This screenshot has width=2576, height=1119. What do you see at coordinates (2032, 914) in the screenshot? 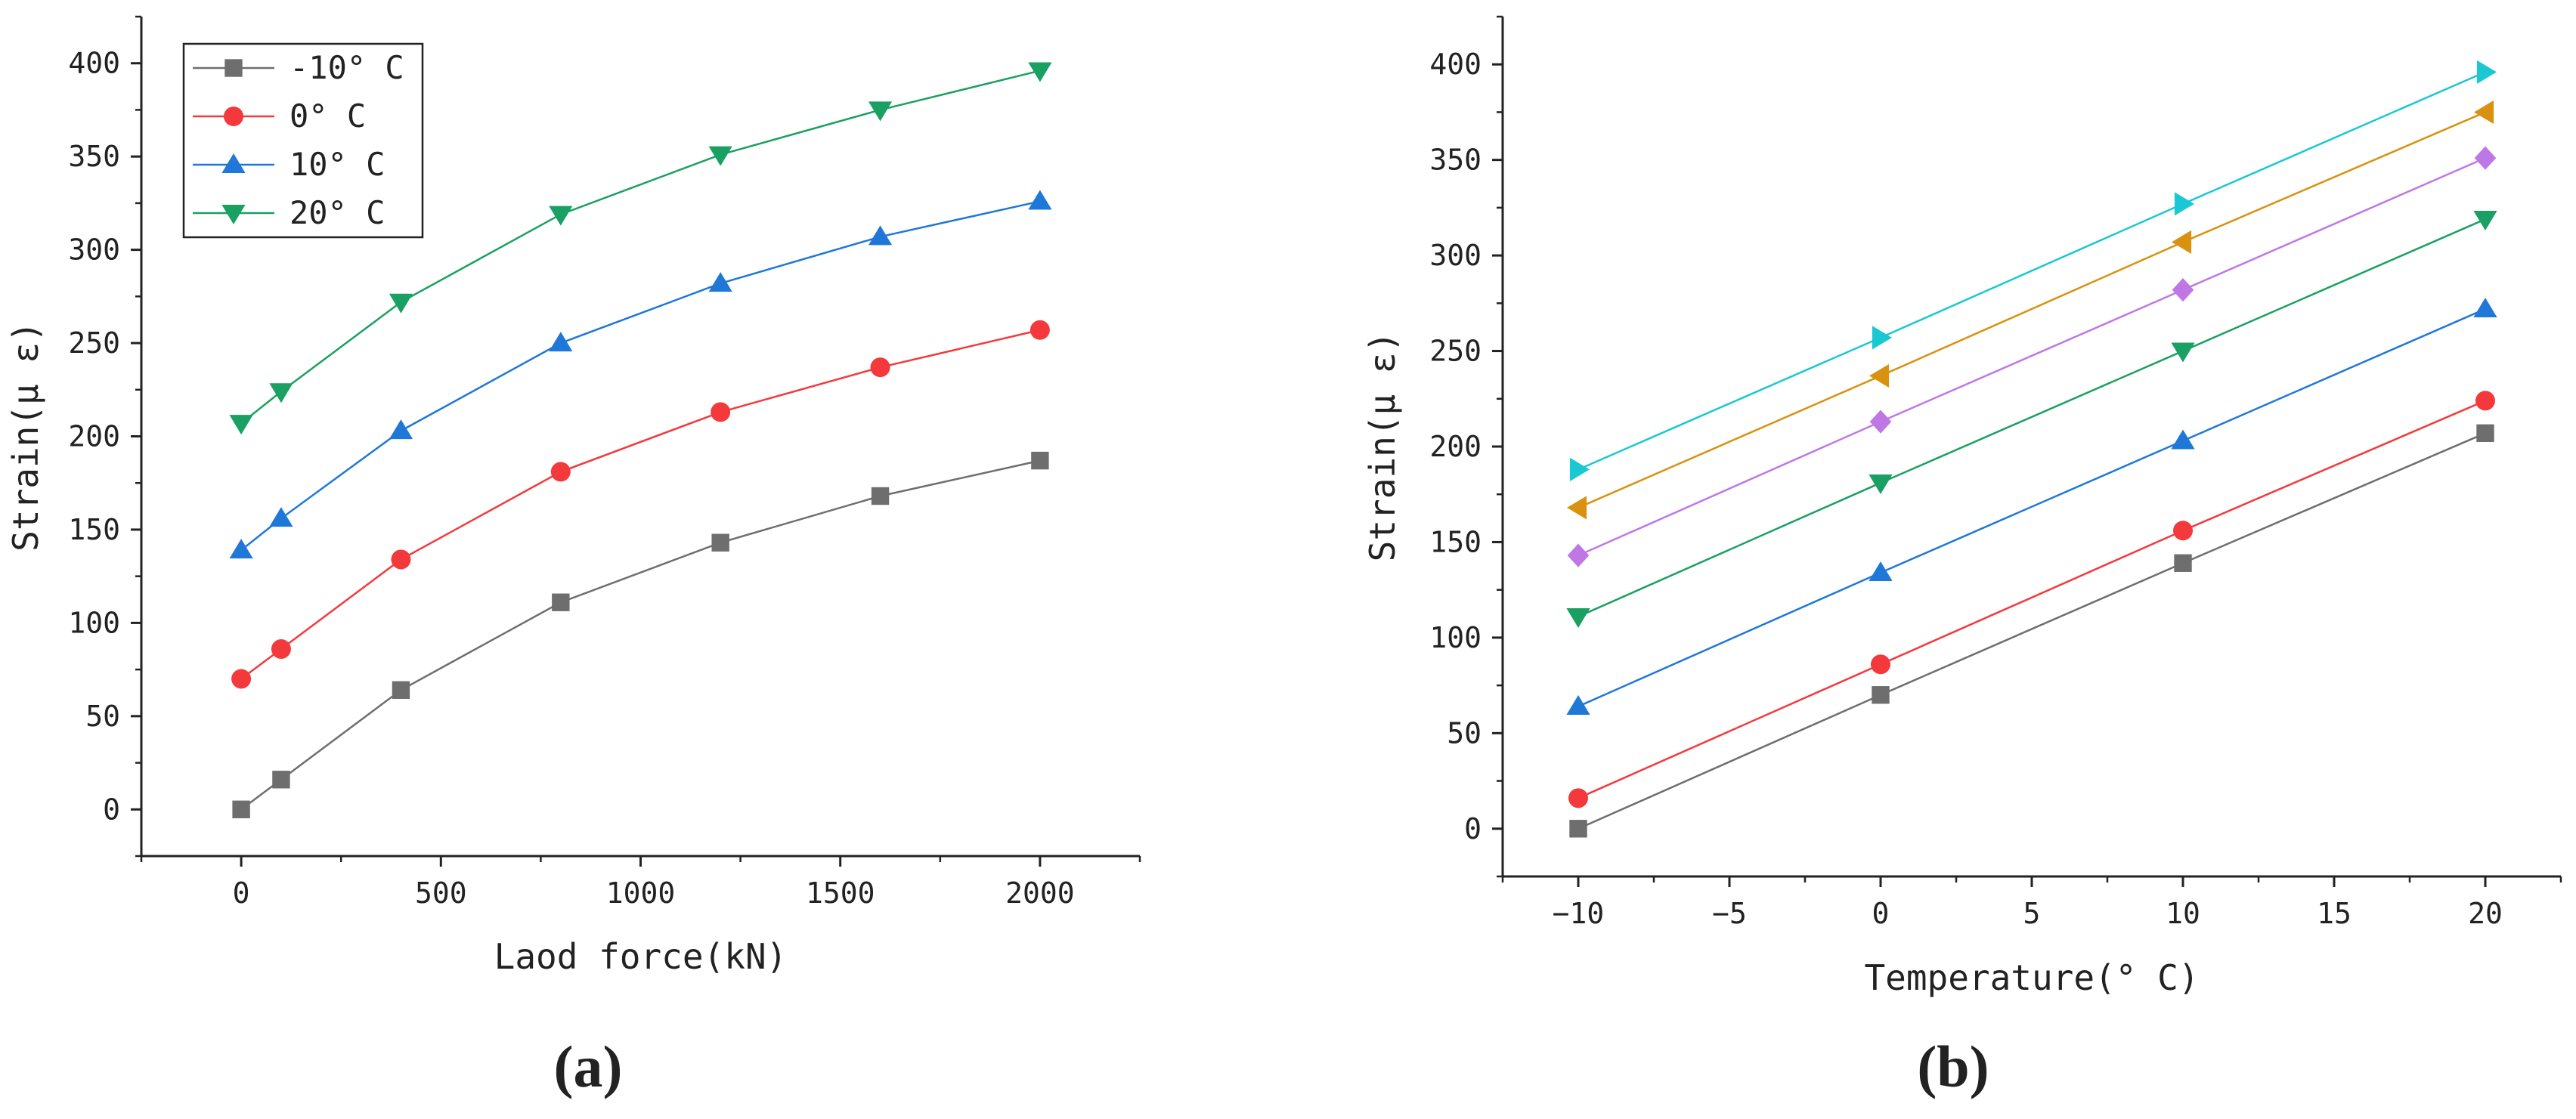
I see `x-tick-label: 5` at bounding box center [2032, 914].